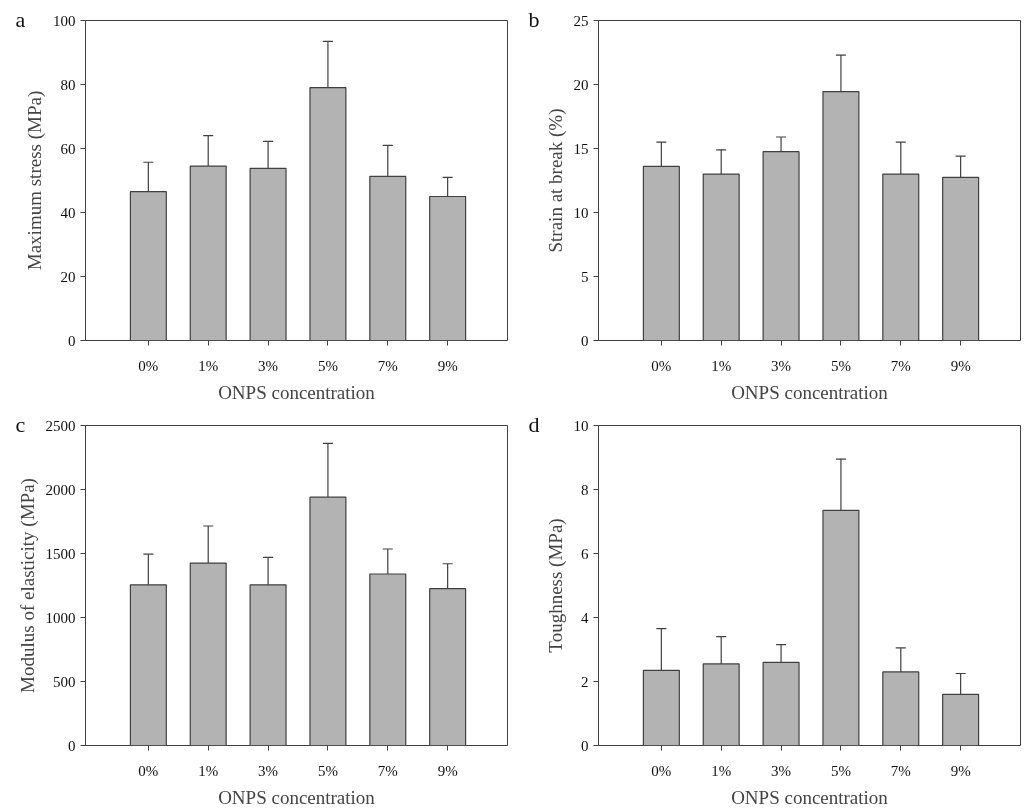 The height and width of the screenshot is (810, 1027). Describe the element at coordinates (581, 20) in the screenshot. I see `y-tick-label: 25` at that location.